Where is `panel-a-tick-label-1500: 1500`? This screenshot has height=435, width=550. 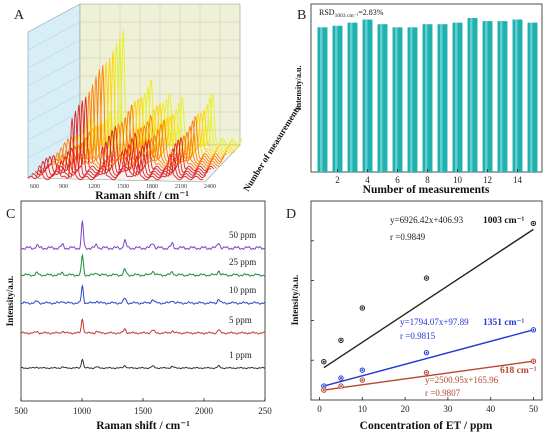
panel-a-tick-label-1500: 1500 is located at coordinates (123, 187).